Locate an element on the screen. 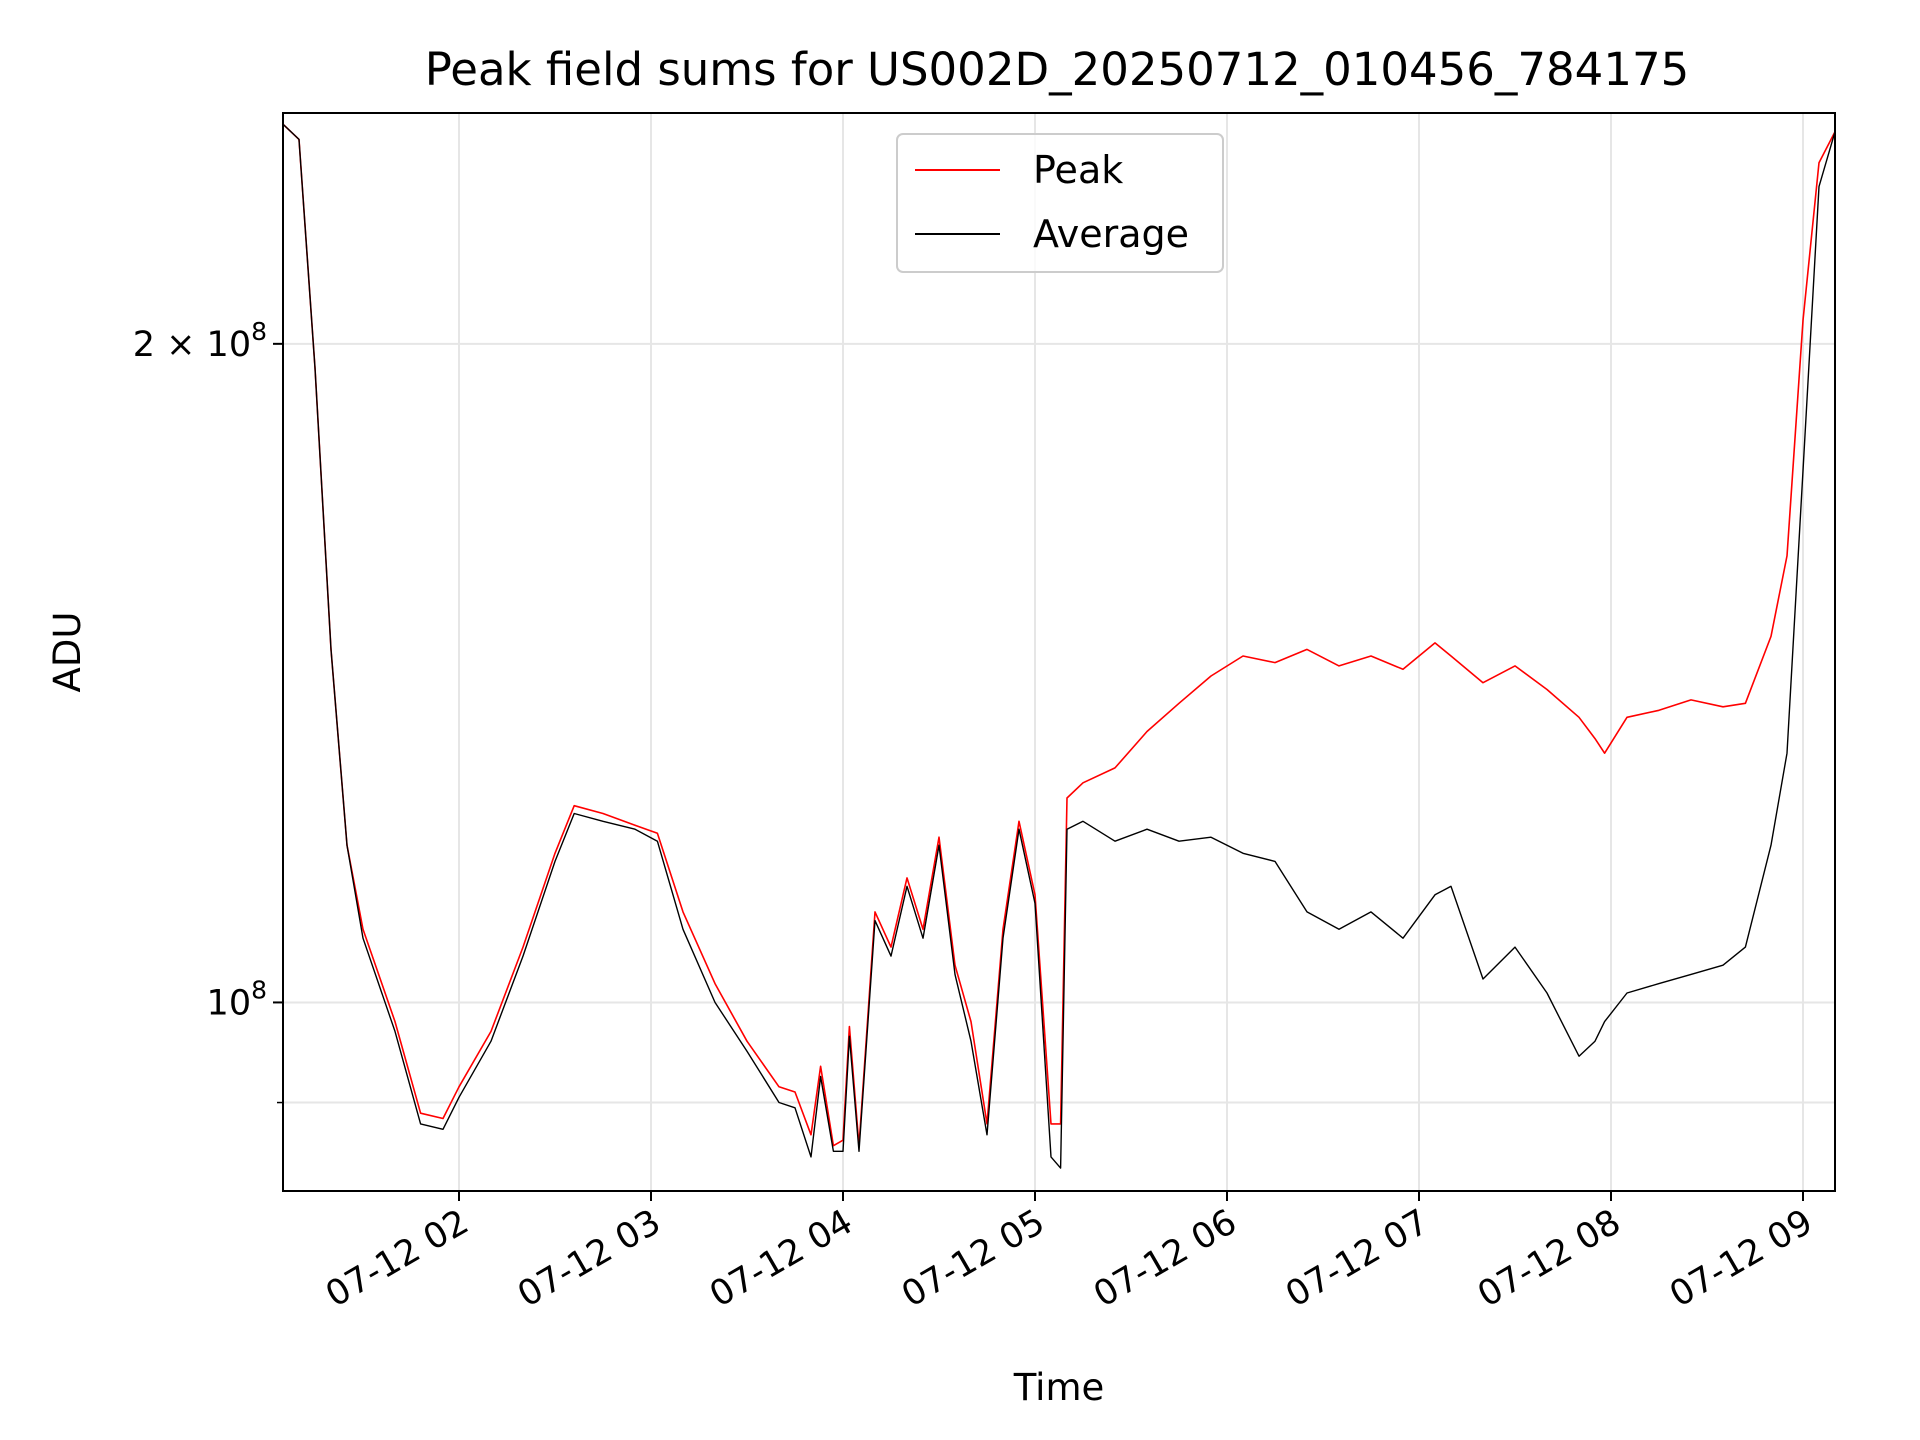 The image size is (1920, 1440). legend-label-peak: Peak is located at coordinates (1078, 170).